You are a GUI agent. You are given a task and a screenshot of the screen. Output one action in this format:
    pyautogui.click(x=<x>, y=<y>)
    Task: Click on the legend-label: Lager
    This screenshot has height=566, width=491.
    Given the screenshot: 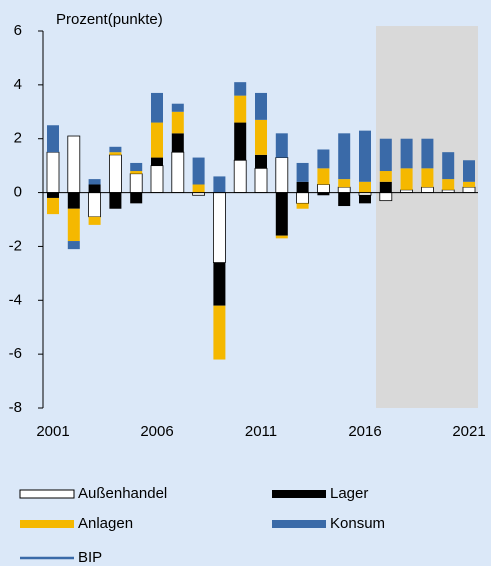 What is the action you would take?
    pyautogui.click(x=349, y=493)
    